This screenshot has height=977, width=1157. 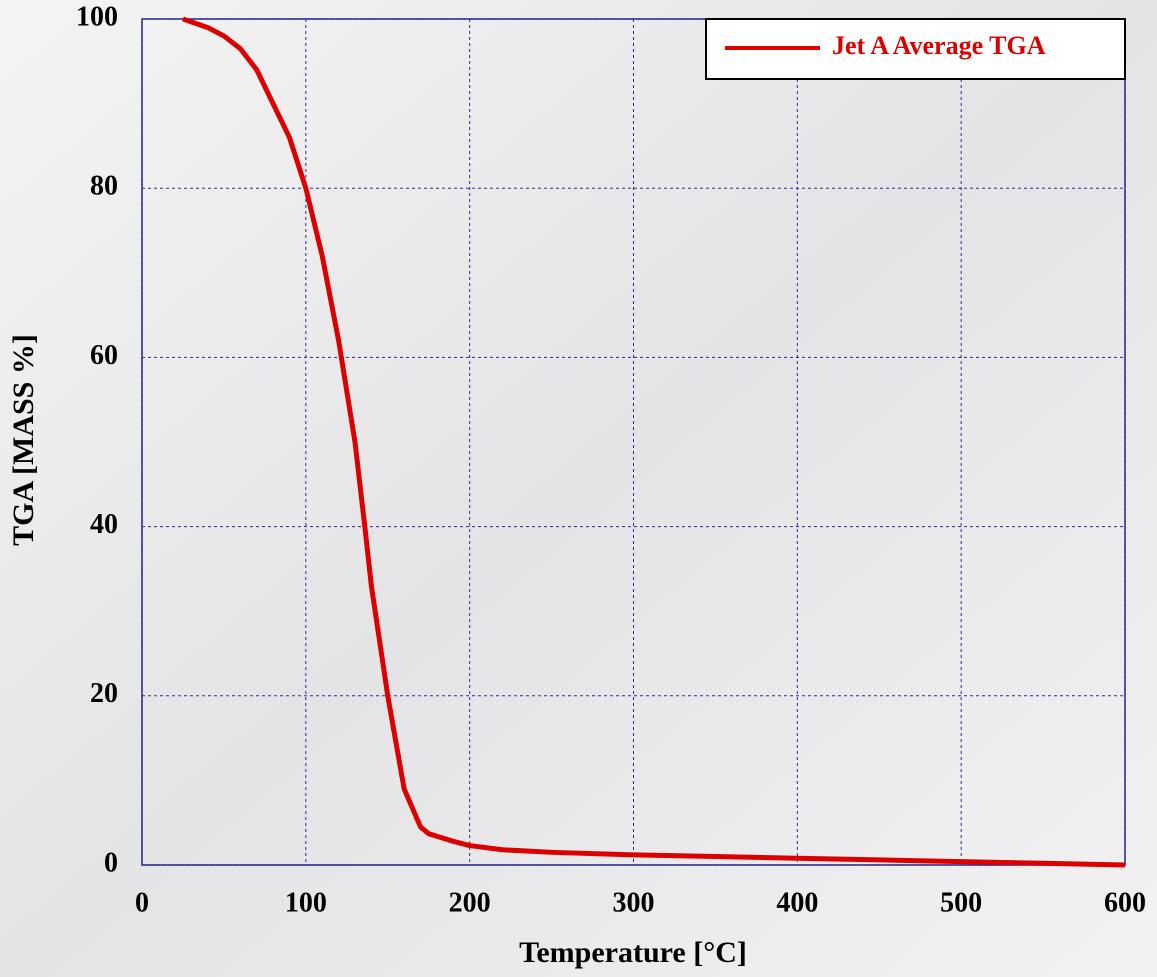 What do you see at coordinates (142, 902) in the screenshot?
I see `x-tick-label: 0` at bounding box center [142, 902].